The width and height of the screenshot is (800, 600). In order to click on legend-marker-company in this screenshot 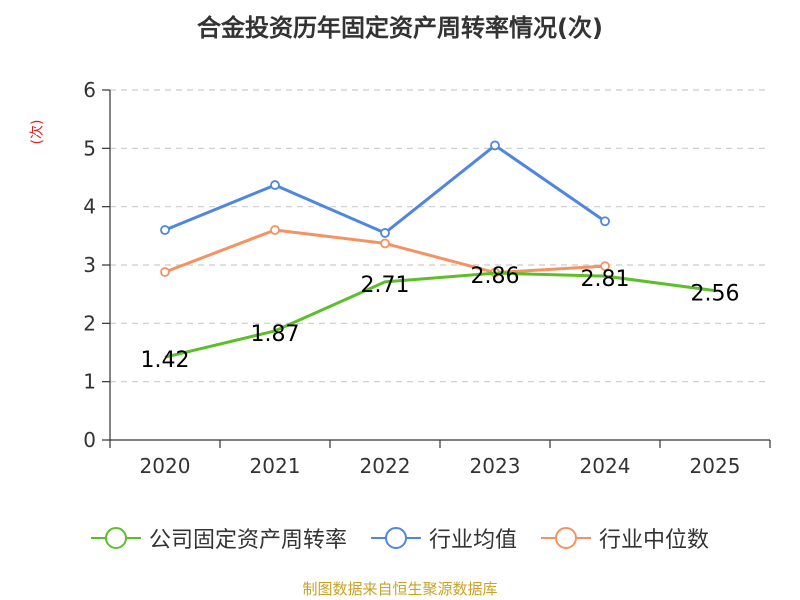, I will do `click(115, 538)`.